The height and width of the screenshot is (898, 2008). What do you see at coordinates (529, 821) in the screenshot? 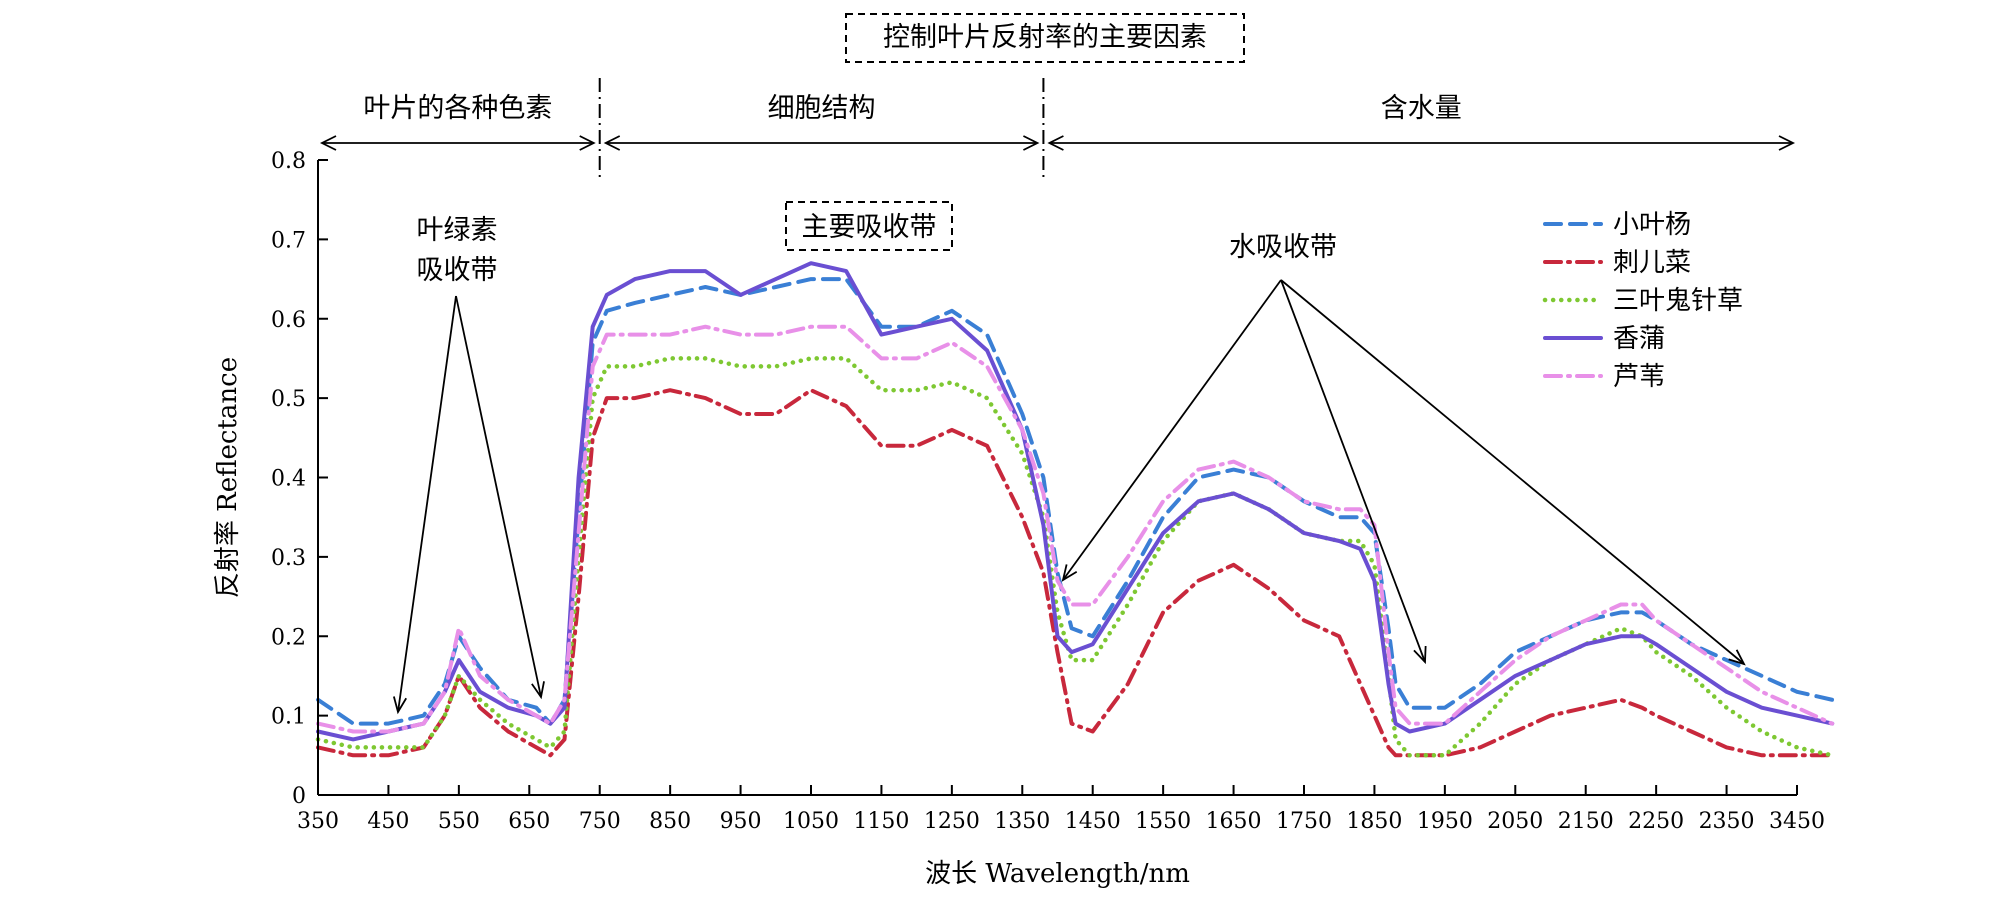
I see `x-tick-label: 650` at bounding box center [529, 821].